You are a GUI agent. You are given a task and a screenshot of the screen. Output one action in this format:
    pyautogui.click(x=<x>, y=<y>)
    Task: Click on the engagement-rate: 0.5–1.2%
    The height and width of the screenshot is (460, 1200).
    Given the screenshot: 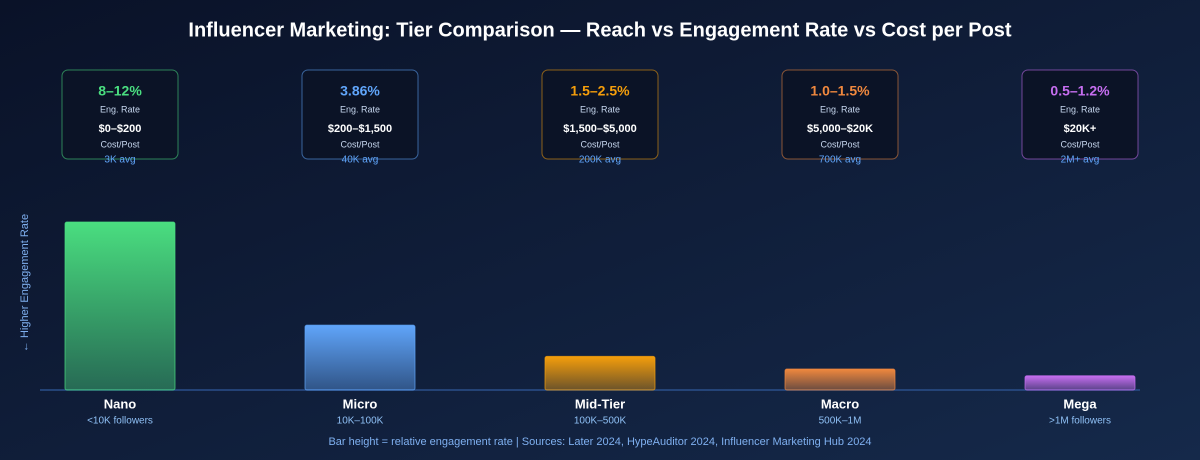 What is the action you would take?
    pyautogui.click(x=1080, y=91)
    